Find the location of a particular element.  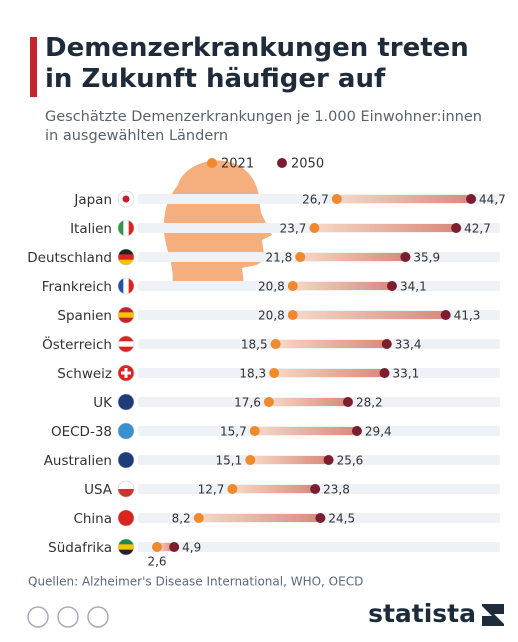

value-label: 24,5 is located at coordinates (341, 519).